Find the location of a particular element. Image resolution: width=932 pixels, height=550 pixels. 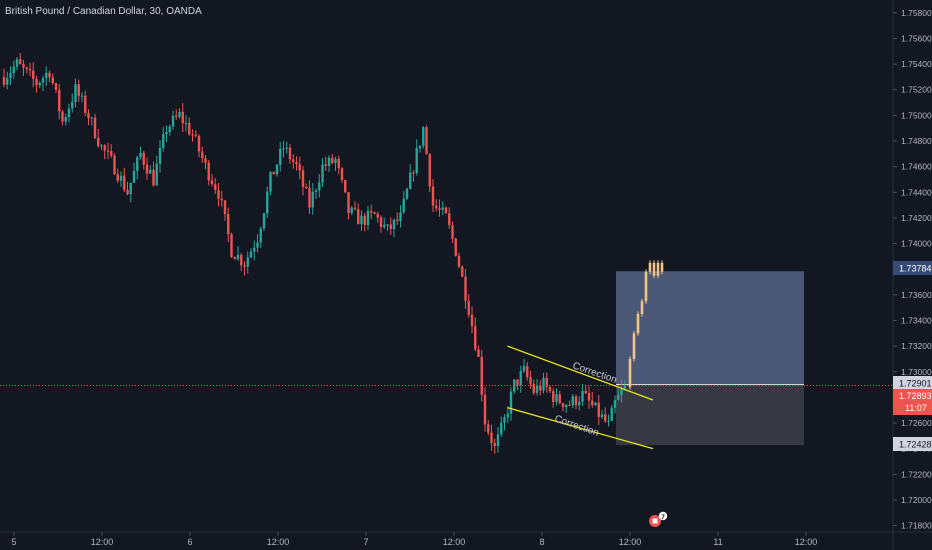

channel-upper-line is located at coordinates (580, 373).